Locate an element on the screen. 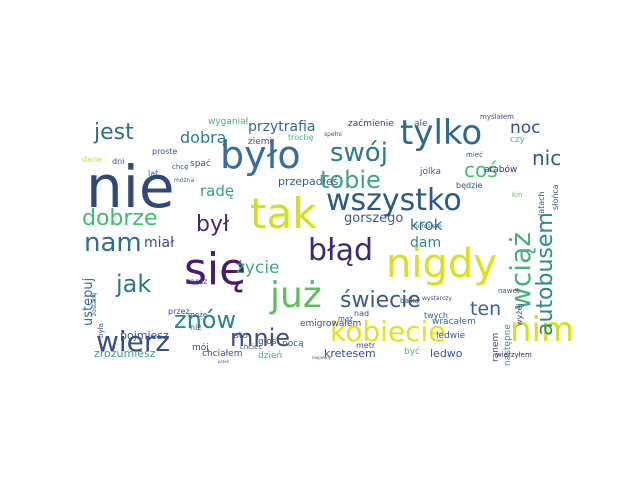  cloud-word: się is located at coordinates (215, 269).